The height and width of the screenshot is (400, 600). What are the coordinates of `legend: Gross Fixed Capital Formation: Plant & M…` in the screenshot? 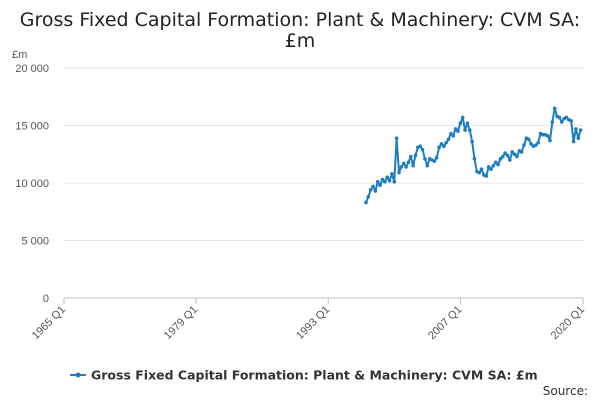 It's located at (304, 375).